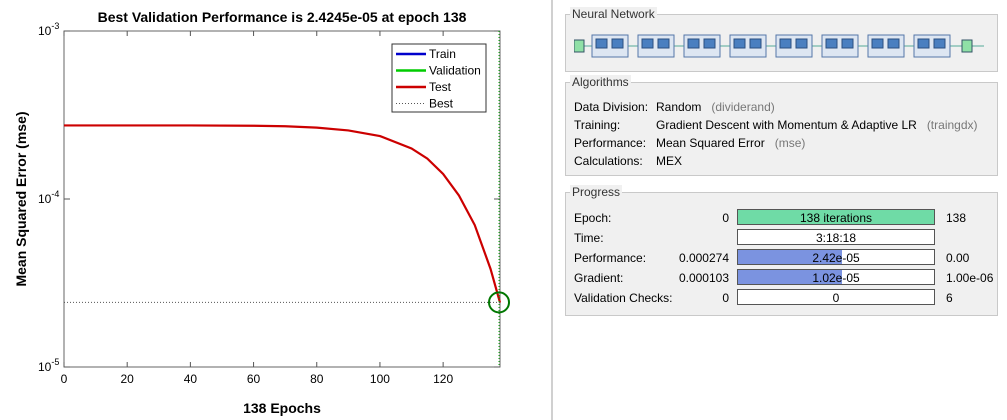 The height and width of the screenshot is (420, 1007). Describe the element at coordinates (623, 298) in the screenshot. I see `validation-checks-label: Validation Checks:` at that location.